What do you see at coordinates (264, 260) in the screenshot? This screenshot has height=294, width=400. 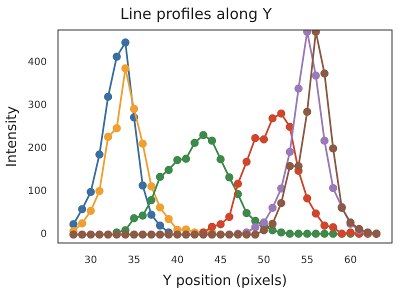 I see `x-tick-label: 50` at bounding box center [264, 260].